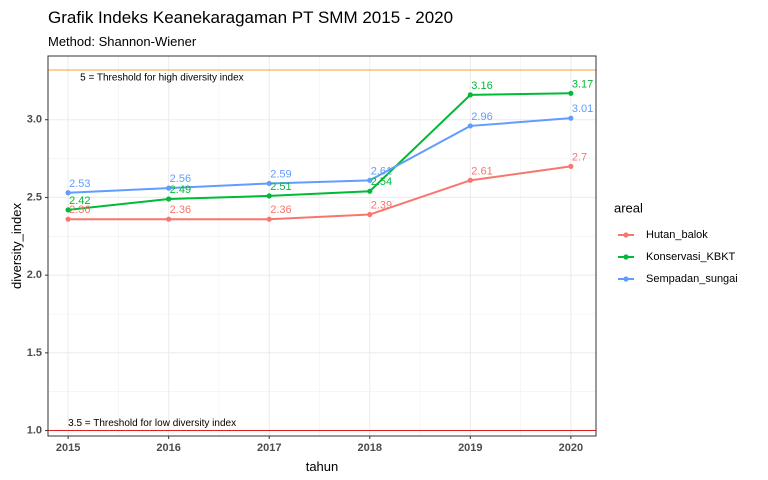 The height and width of the screenshot is (480, 768). I want to click on data-label: 2.49, so click(180, 190).